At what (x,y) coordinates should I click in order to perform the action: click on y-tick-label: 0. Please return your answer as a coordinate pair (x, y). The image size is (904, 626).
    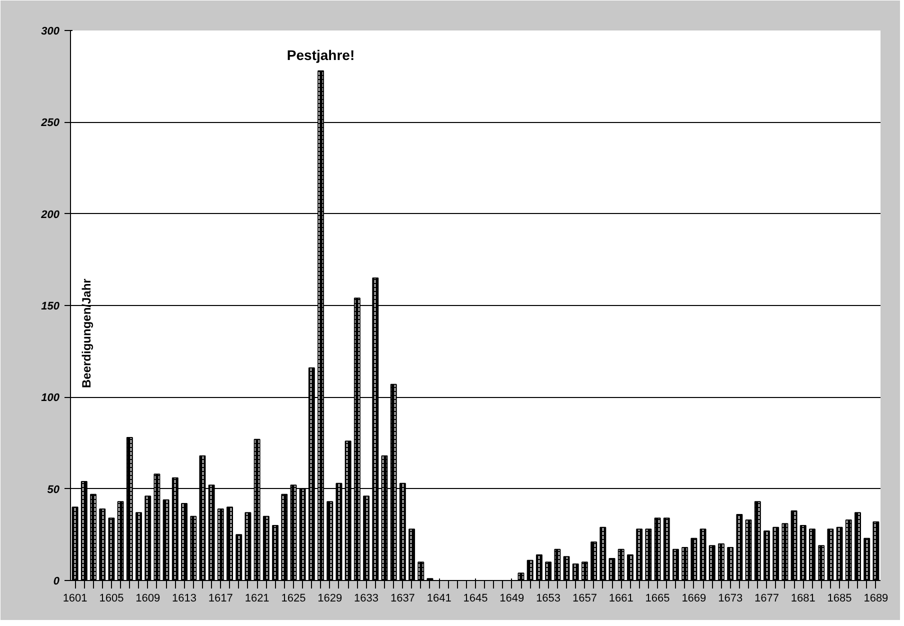
    Looking at the image, I should click on (56, 582).